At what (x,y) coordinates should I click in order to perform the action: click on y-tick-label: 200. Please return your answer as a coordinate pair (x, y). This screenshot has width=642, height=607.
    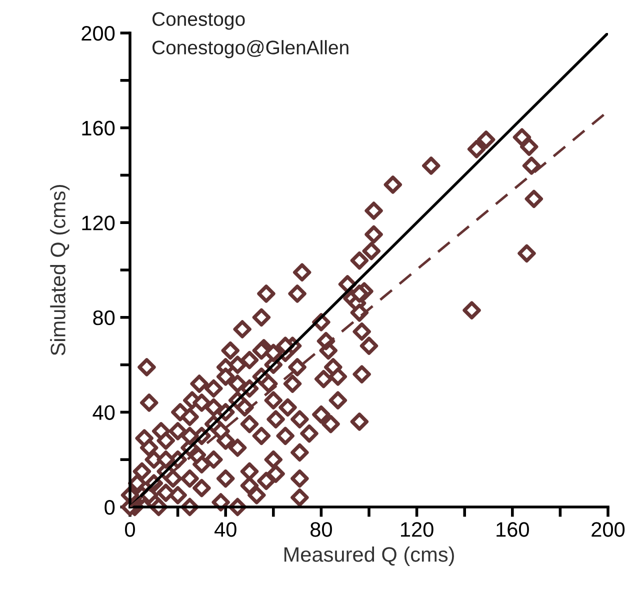
    Looking at the image, I should click on (98, 33).